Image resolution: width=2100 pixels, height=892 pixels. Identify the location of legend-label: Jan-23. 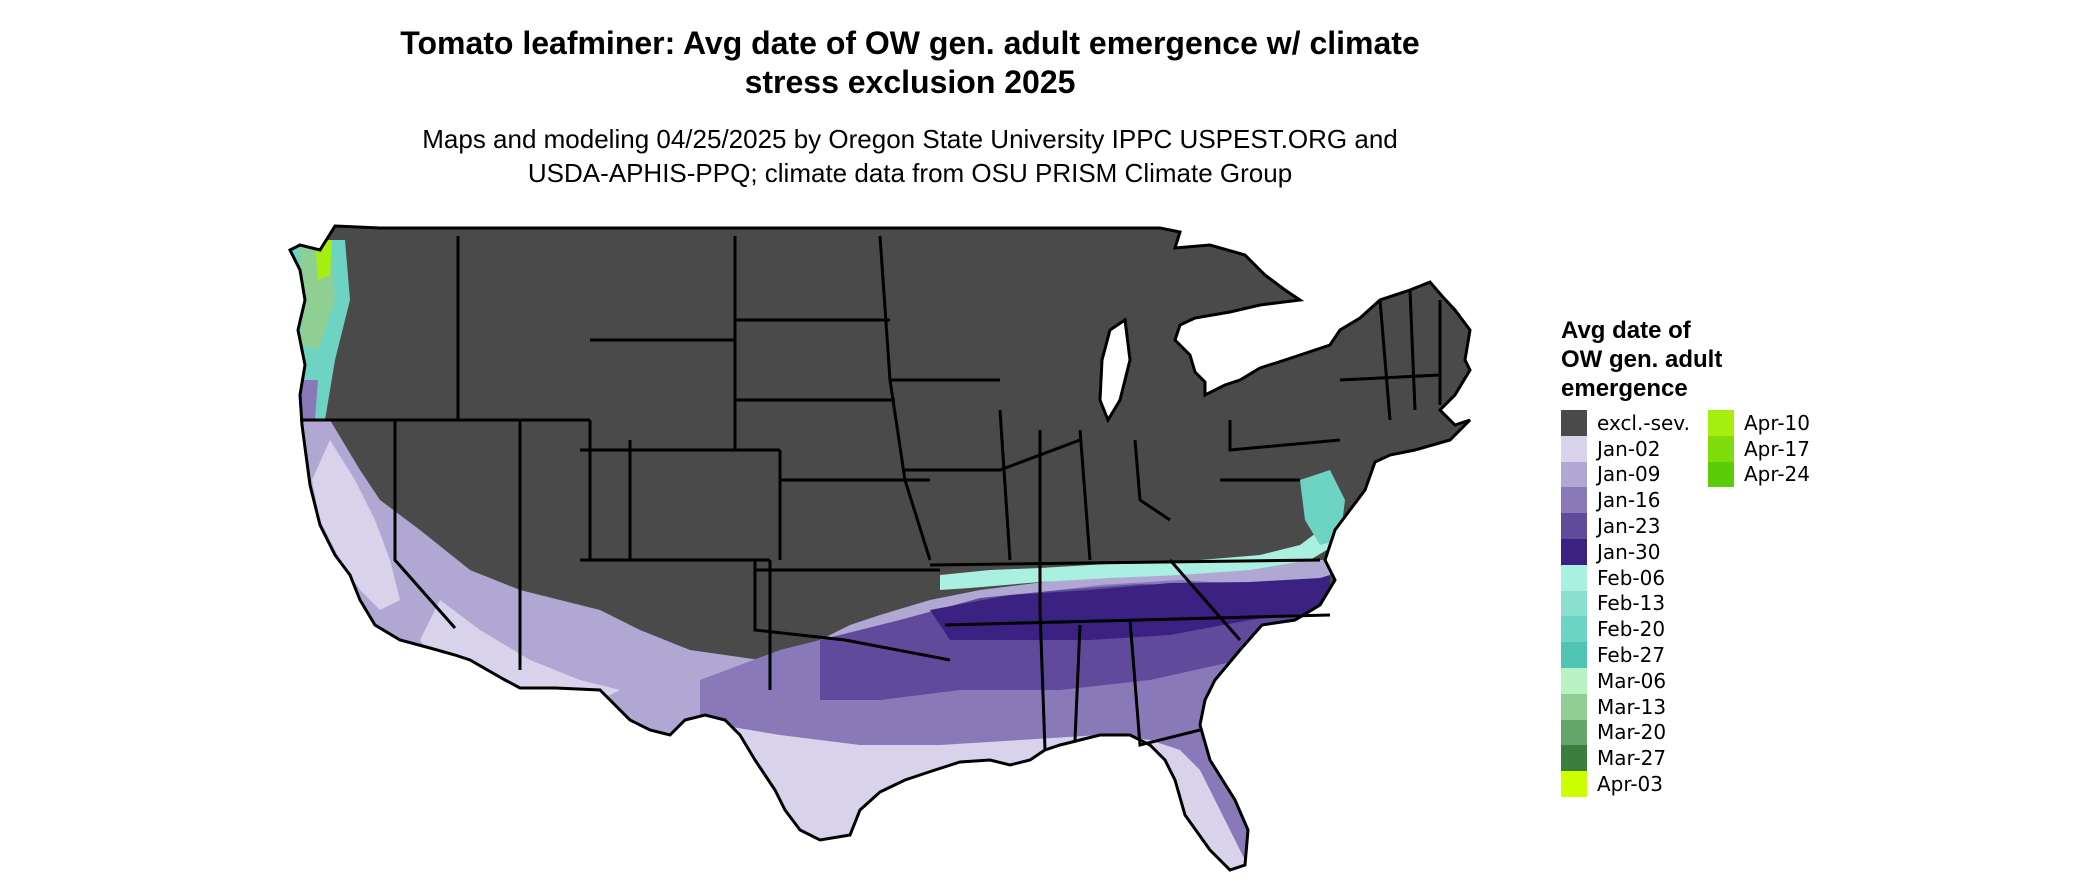
(1629, 526).